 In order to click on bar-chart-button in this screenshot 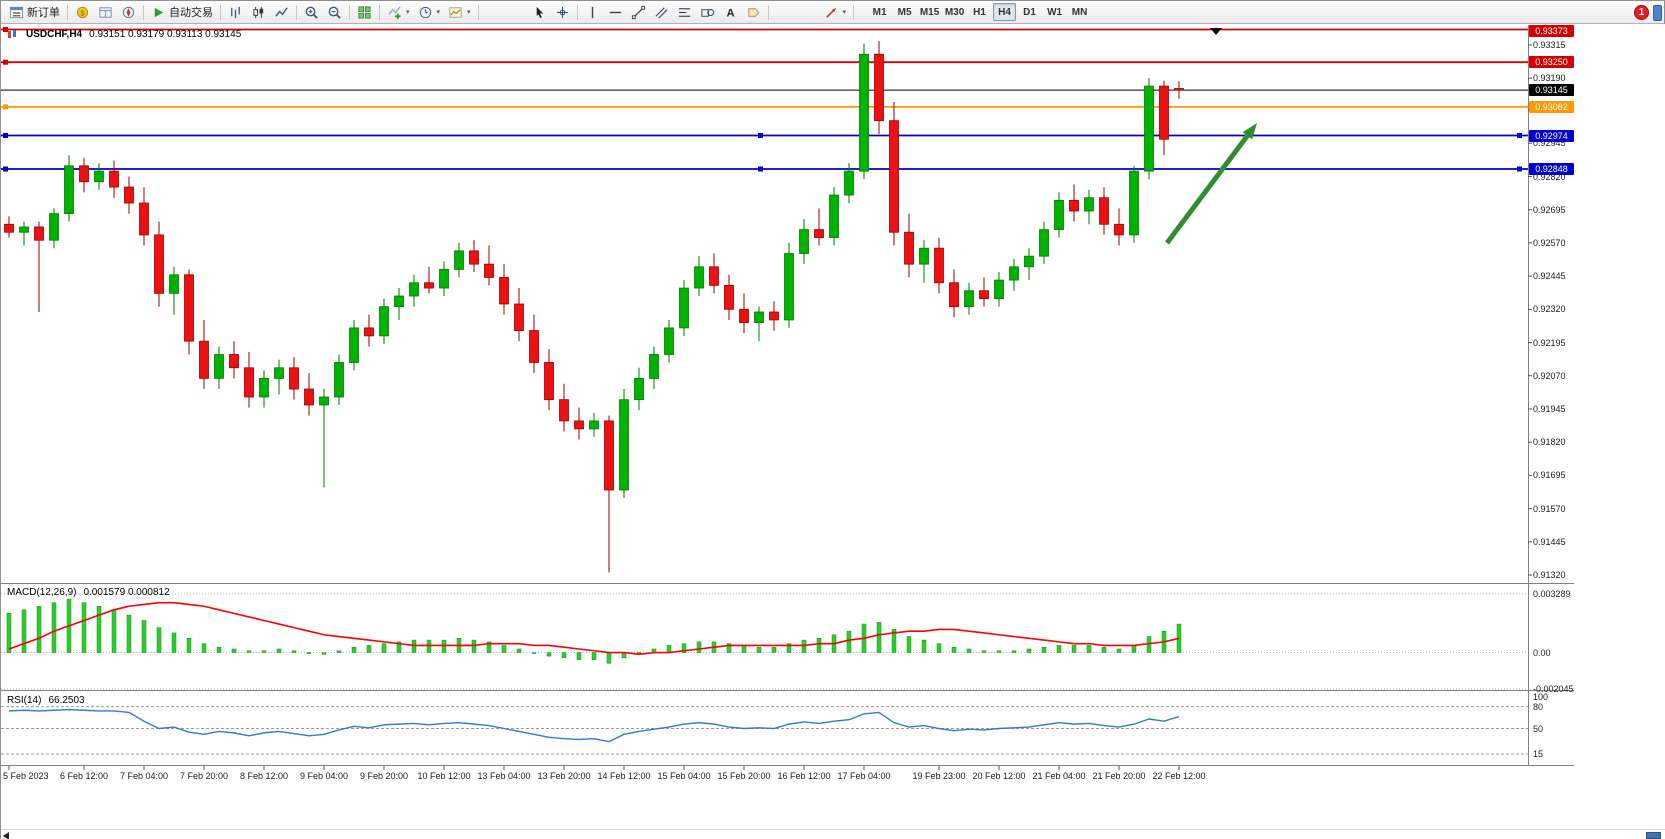, I will do `click(235, 12)`.